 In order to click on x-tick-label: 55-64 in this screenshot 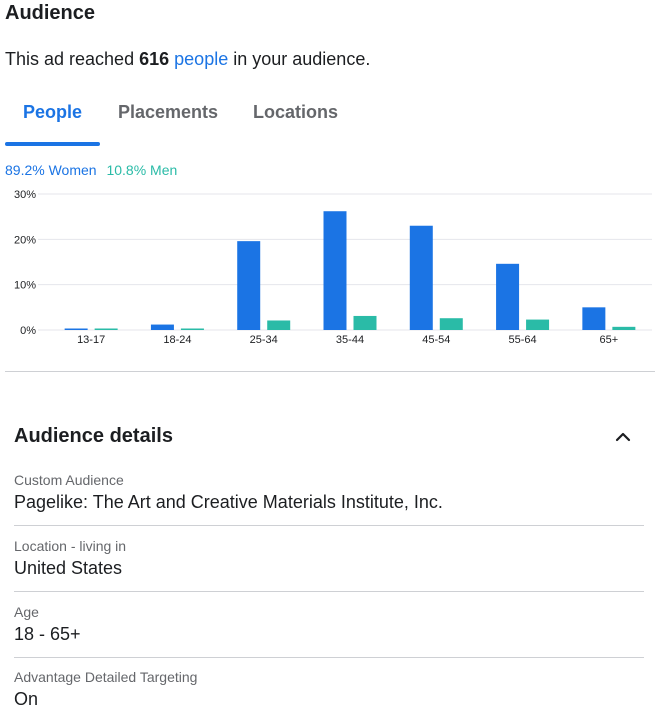, I will do `click(523, 340)`.